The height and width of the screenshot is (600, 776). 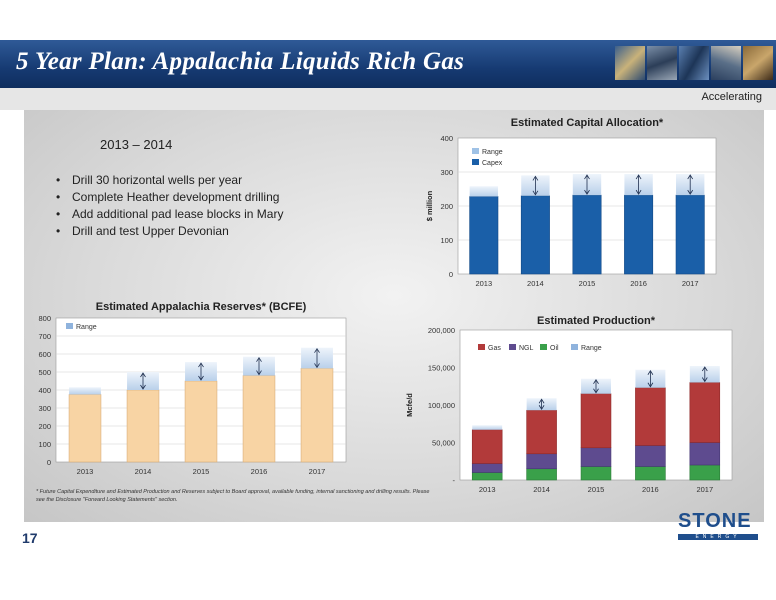 I want to click on y-axis-label: Mcfe/d, so click(x=409, y=405).